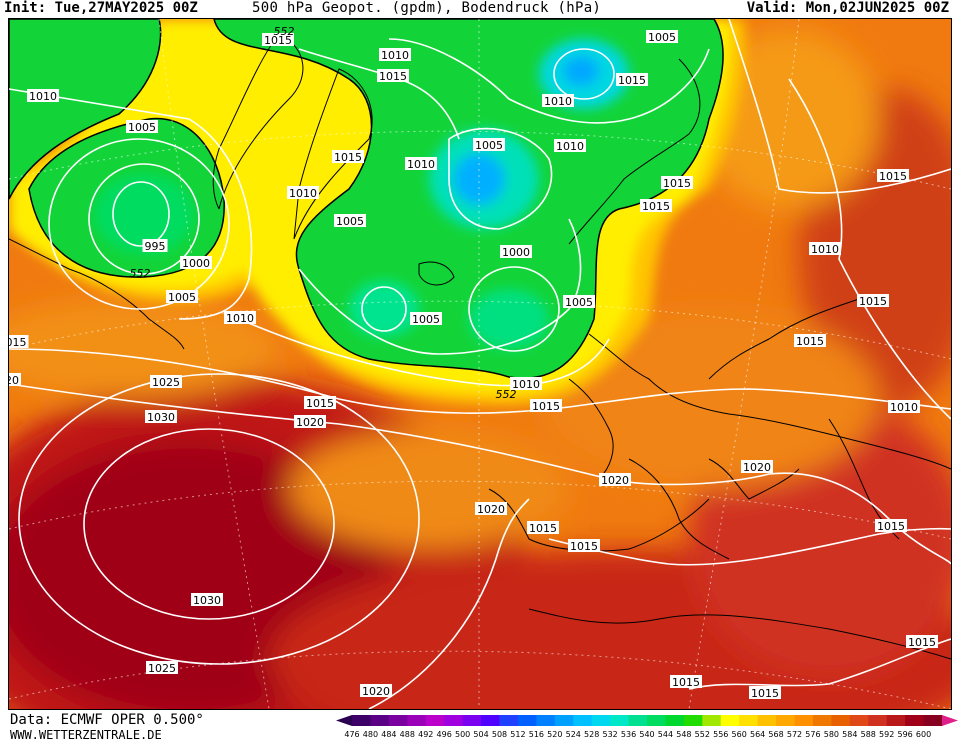 The height and width of the screenshot is (742, 959). I want to click on isobar-label-text: 1000, so click(516, 252).